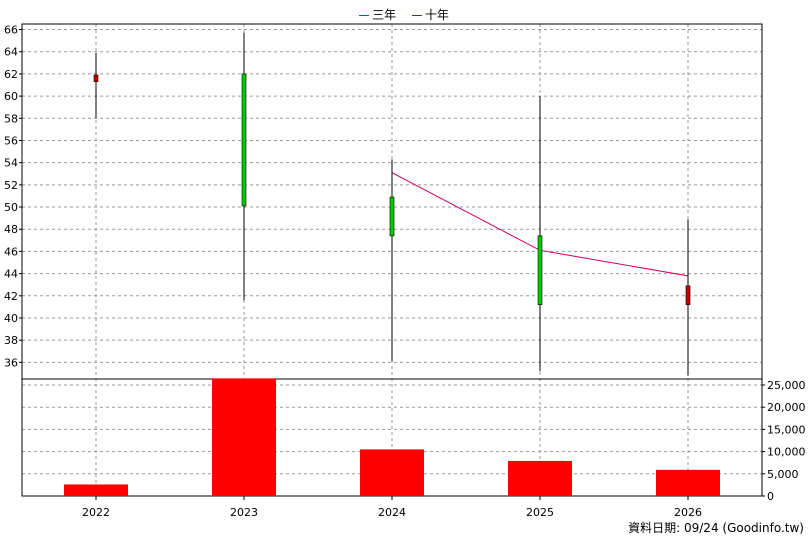 This screenshot has width=808, height=540. Describe the element at coordinates (11, 185) in the screenshot. I see `price-ytick-label: 52` at that location.